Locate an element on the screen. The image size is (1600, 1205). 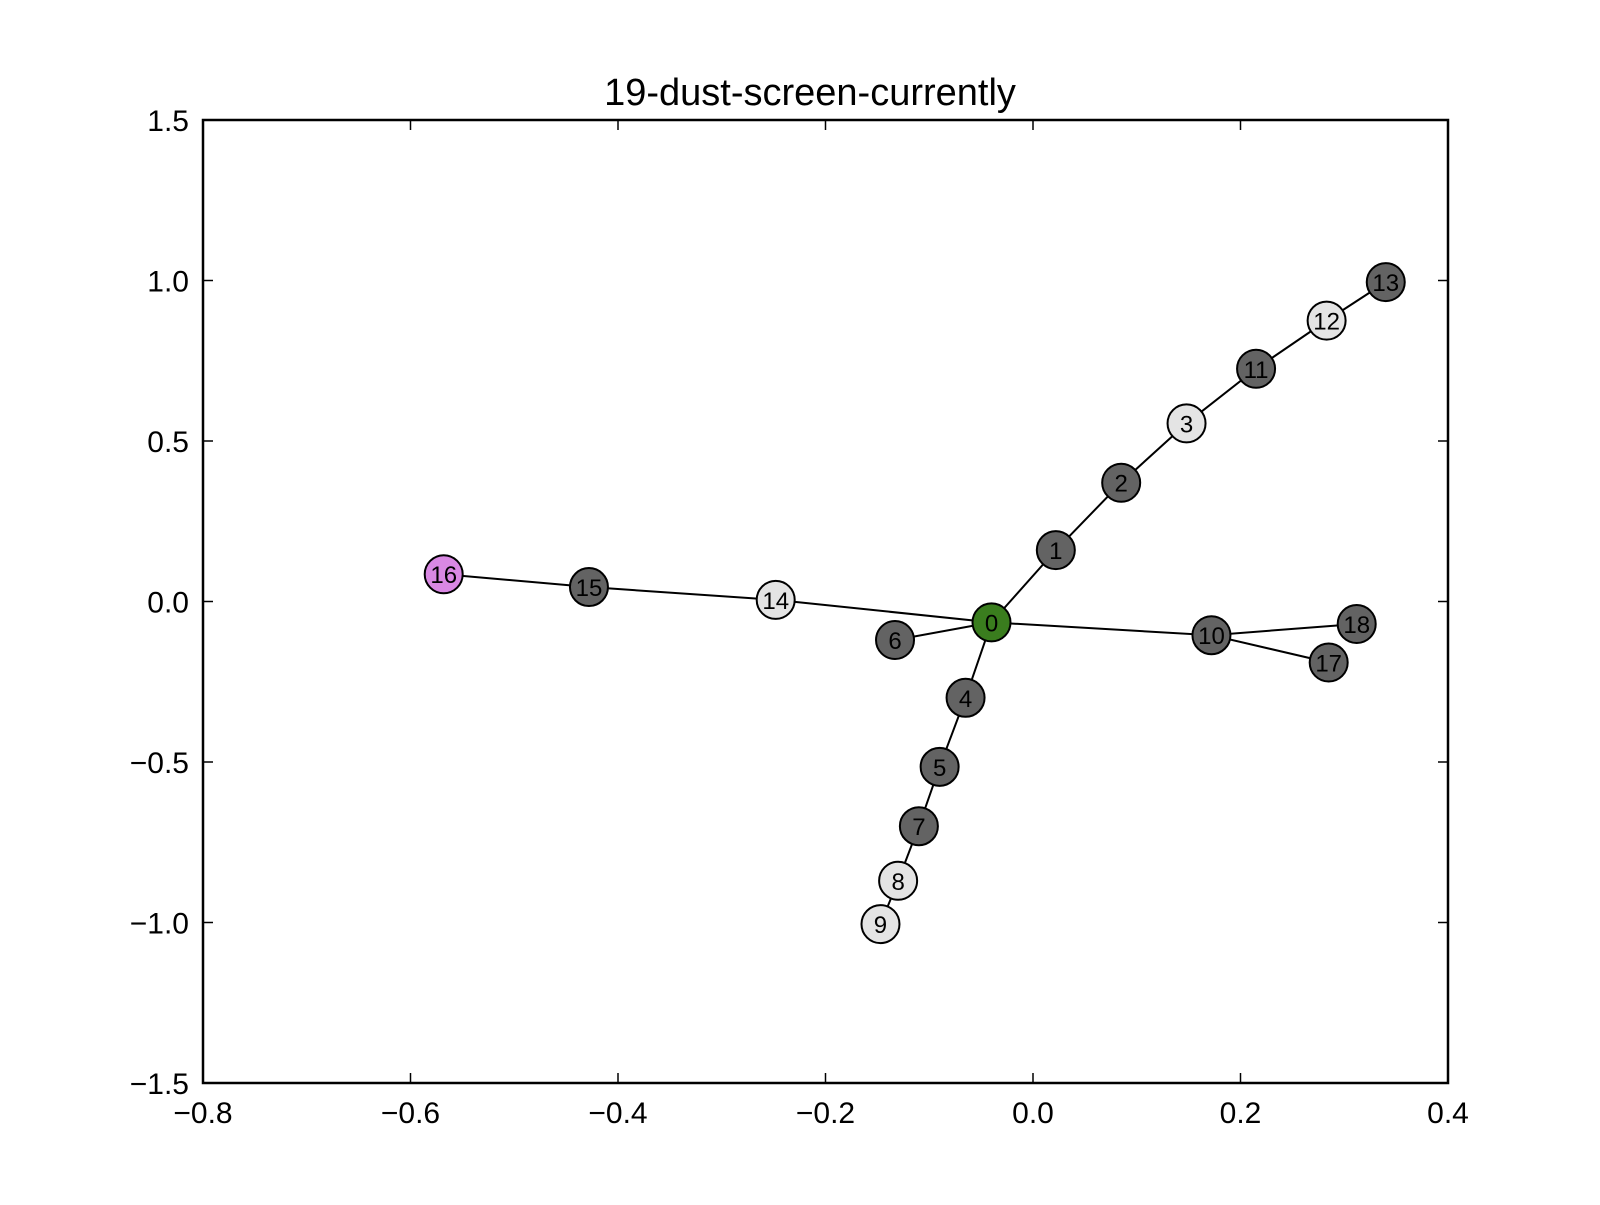
y-tick-label: −0.5 is located at coordinates (159, 763).